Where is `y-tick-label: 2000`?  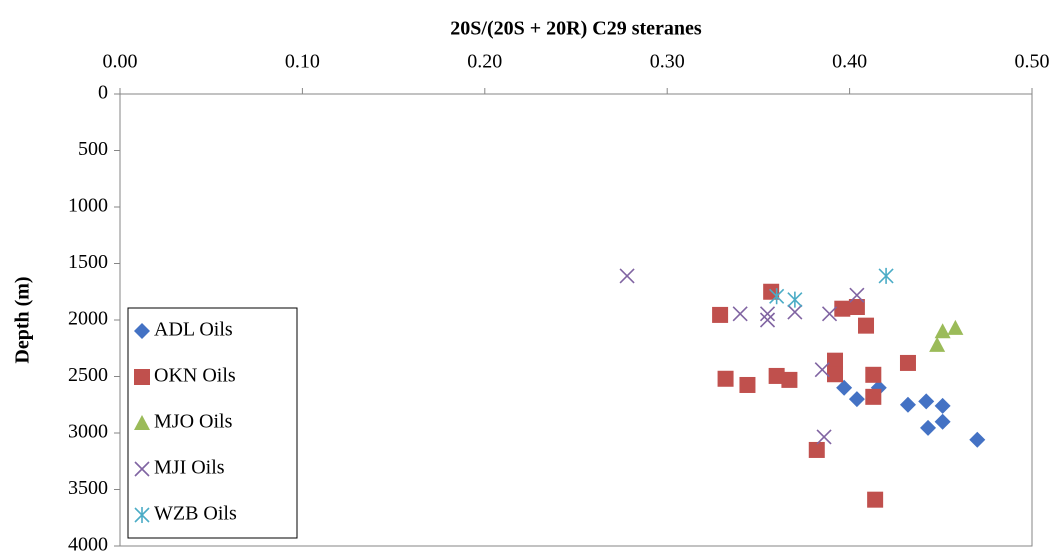 y-tick-label: 2000 is located at coordinates (88, 319).